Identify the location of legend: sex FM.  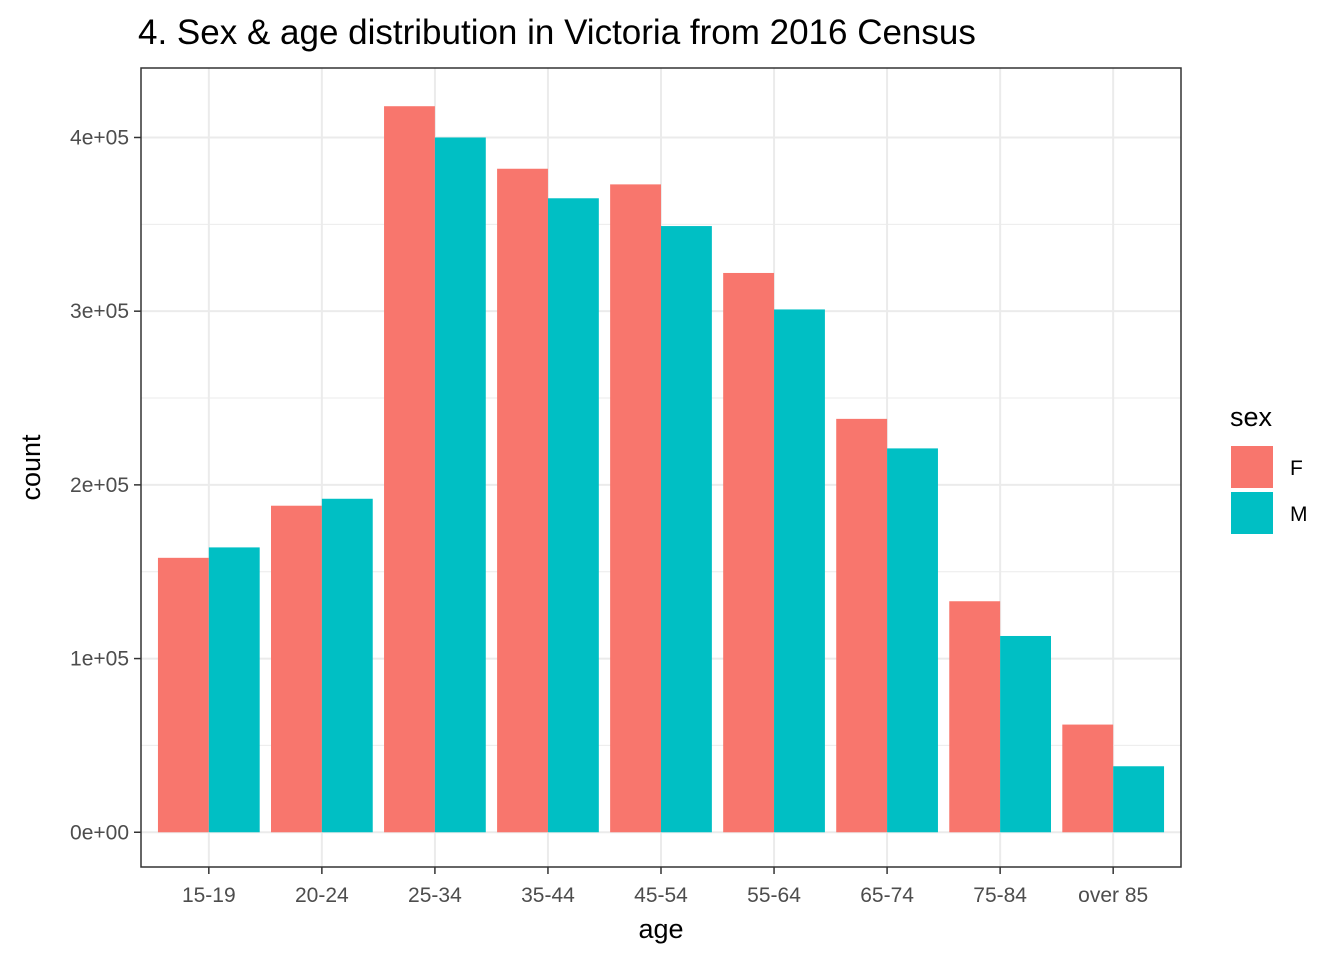
(1269, 468).